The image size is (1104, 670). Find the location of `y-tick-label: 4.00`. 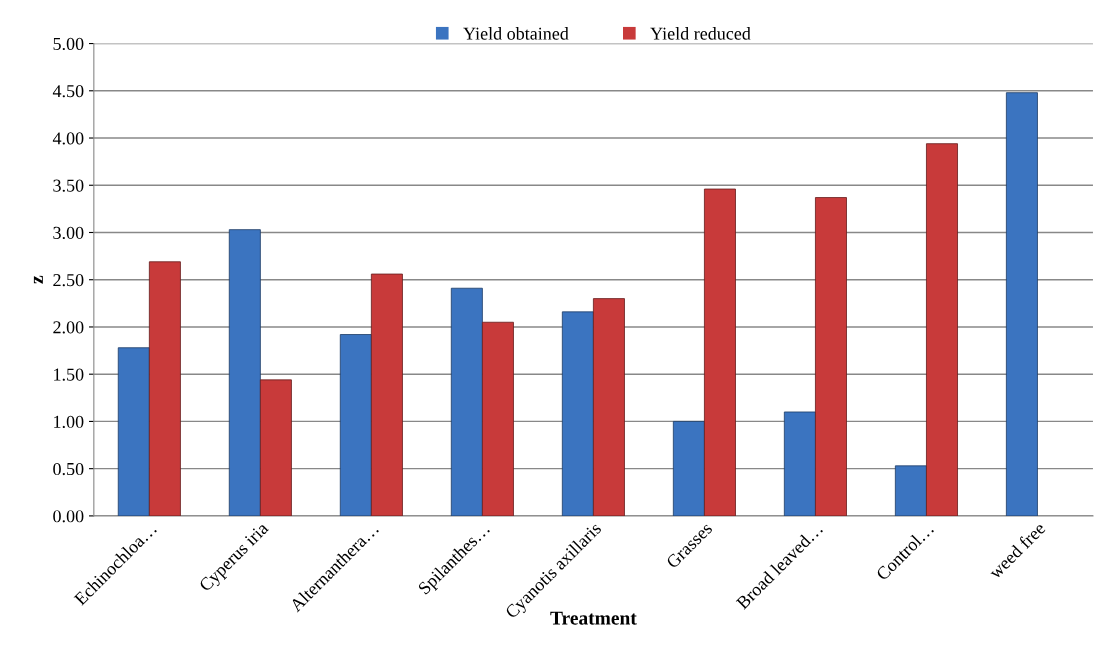

y-tick-label: 4.00 is located at coordinates (68, 138).